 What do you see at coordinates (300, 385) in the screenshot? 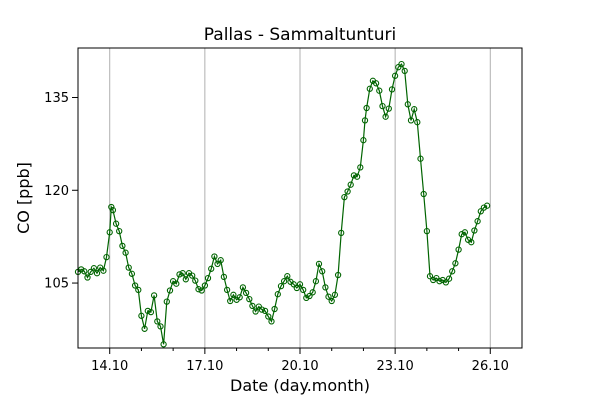
I see `x-axis-label: Date (day.month)` at bounding box center [300, 385].